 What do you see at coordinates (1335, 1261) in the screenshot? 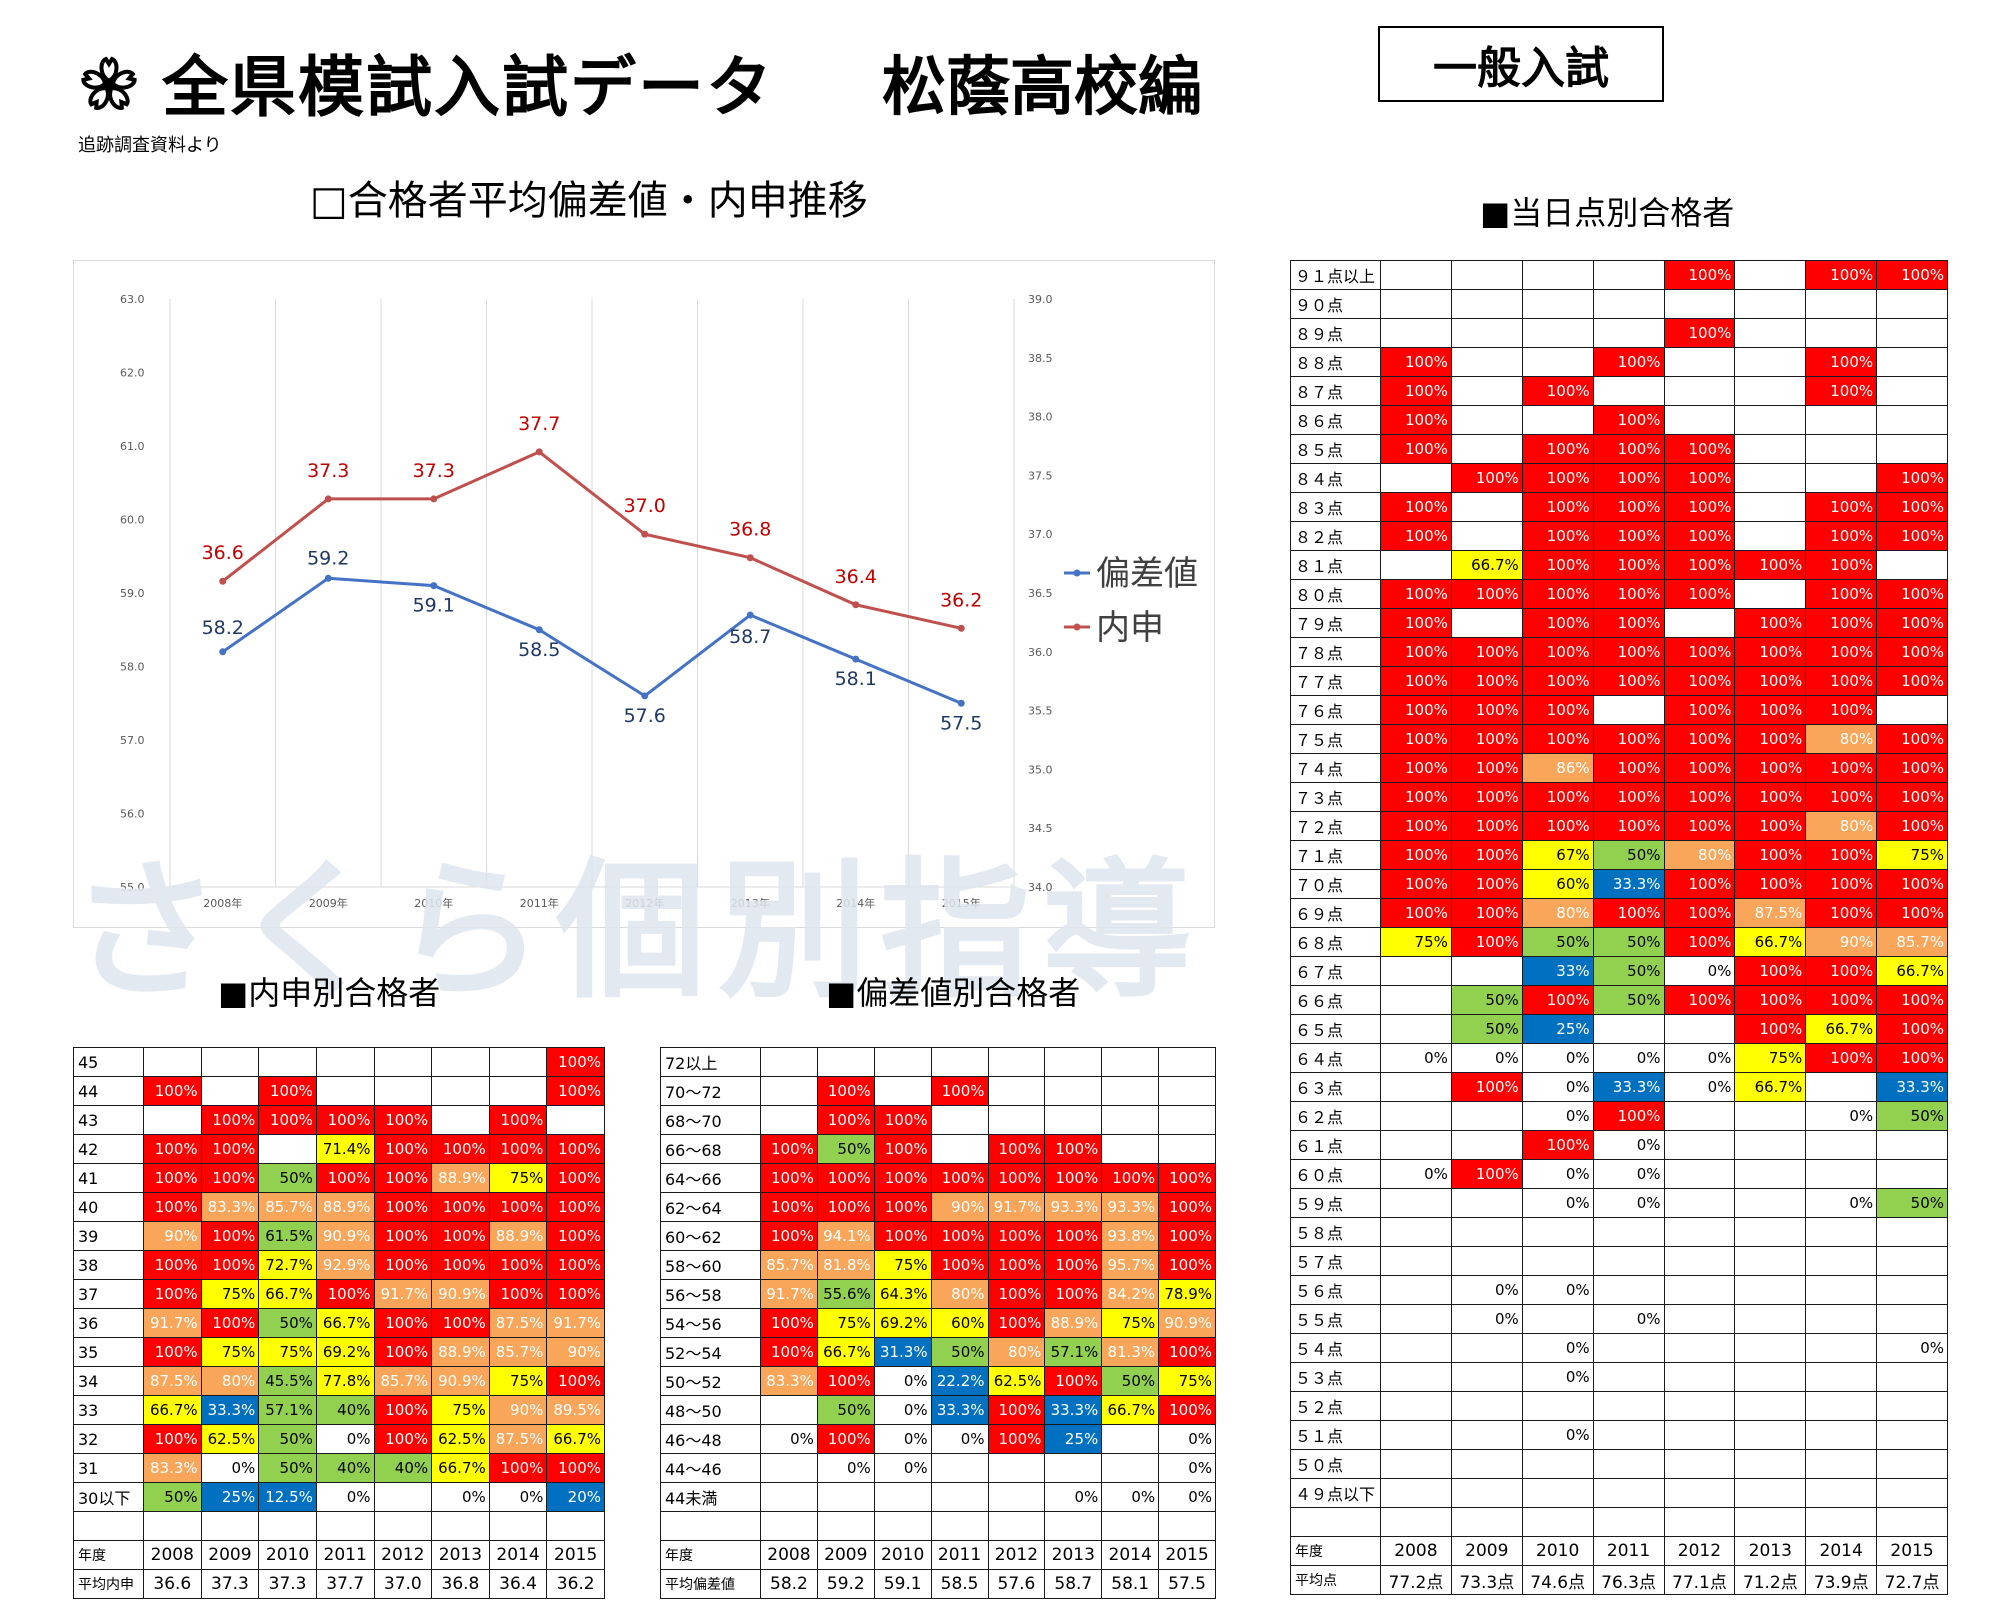
I see `row-label: ５７点` at bounding box center [1335, 1261].